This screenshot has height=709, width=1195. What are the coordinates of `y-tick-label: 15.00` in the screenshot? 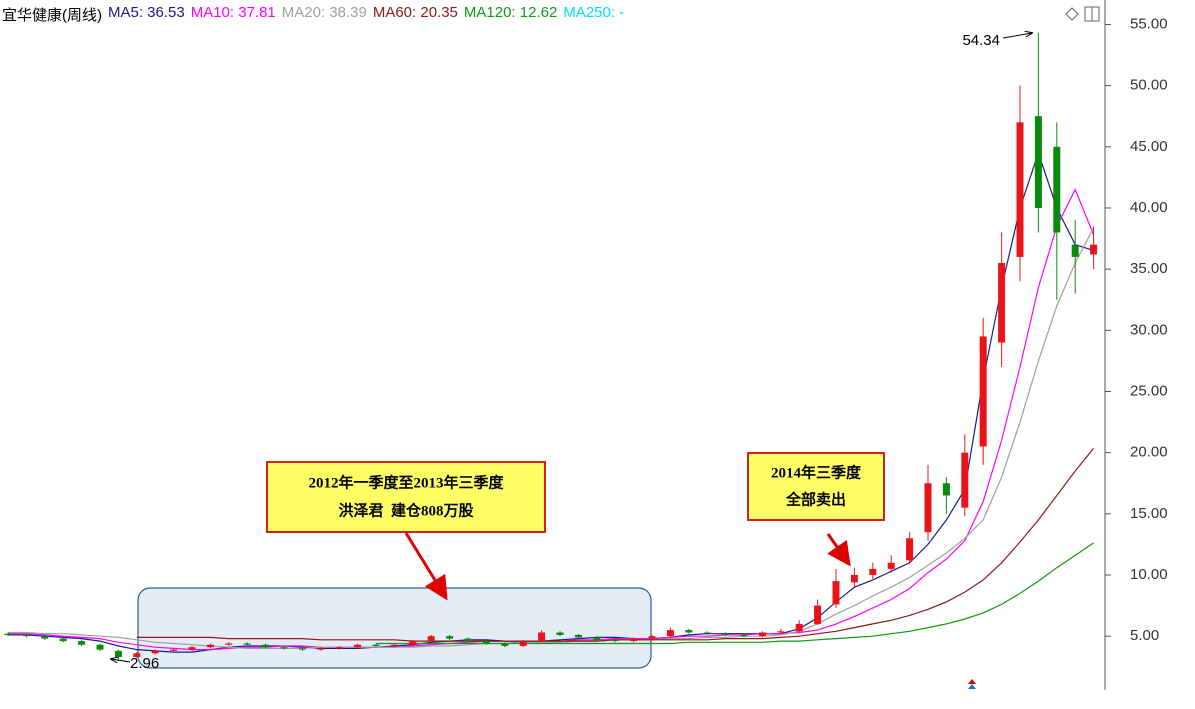 It's located at (1149, 513).